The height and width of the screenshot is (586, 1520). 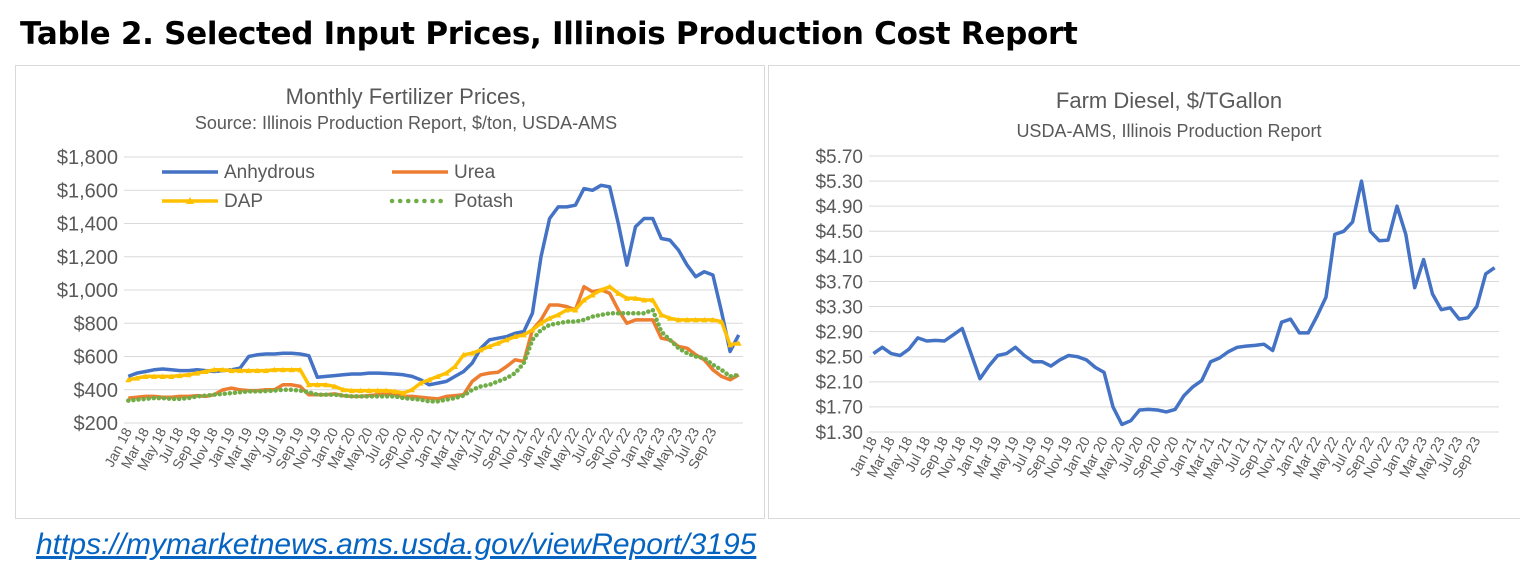 What do you see at coordinates (1168, 131) in the screenshot?
I see `chart-subtitle: USDA-AMS, Illinois Production Report` at bounding box center [1168, 131].